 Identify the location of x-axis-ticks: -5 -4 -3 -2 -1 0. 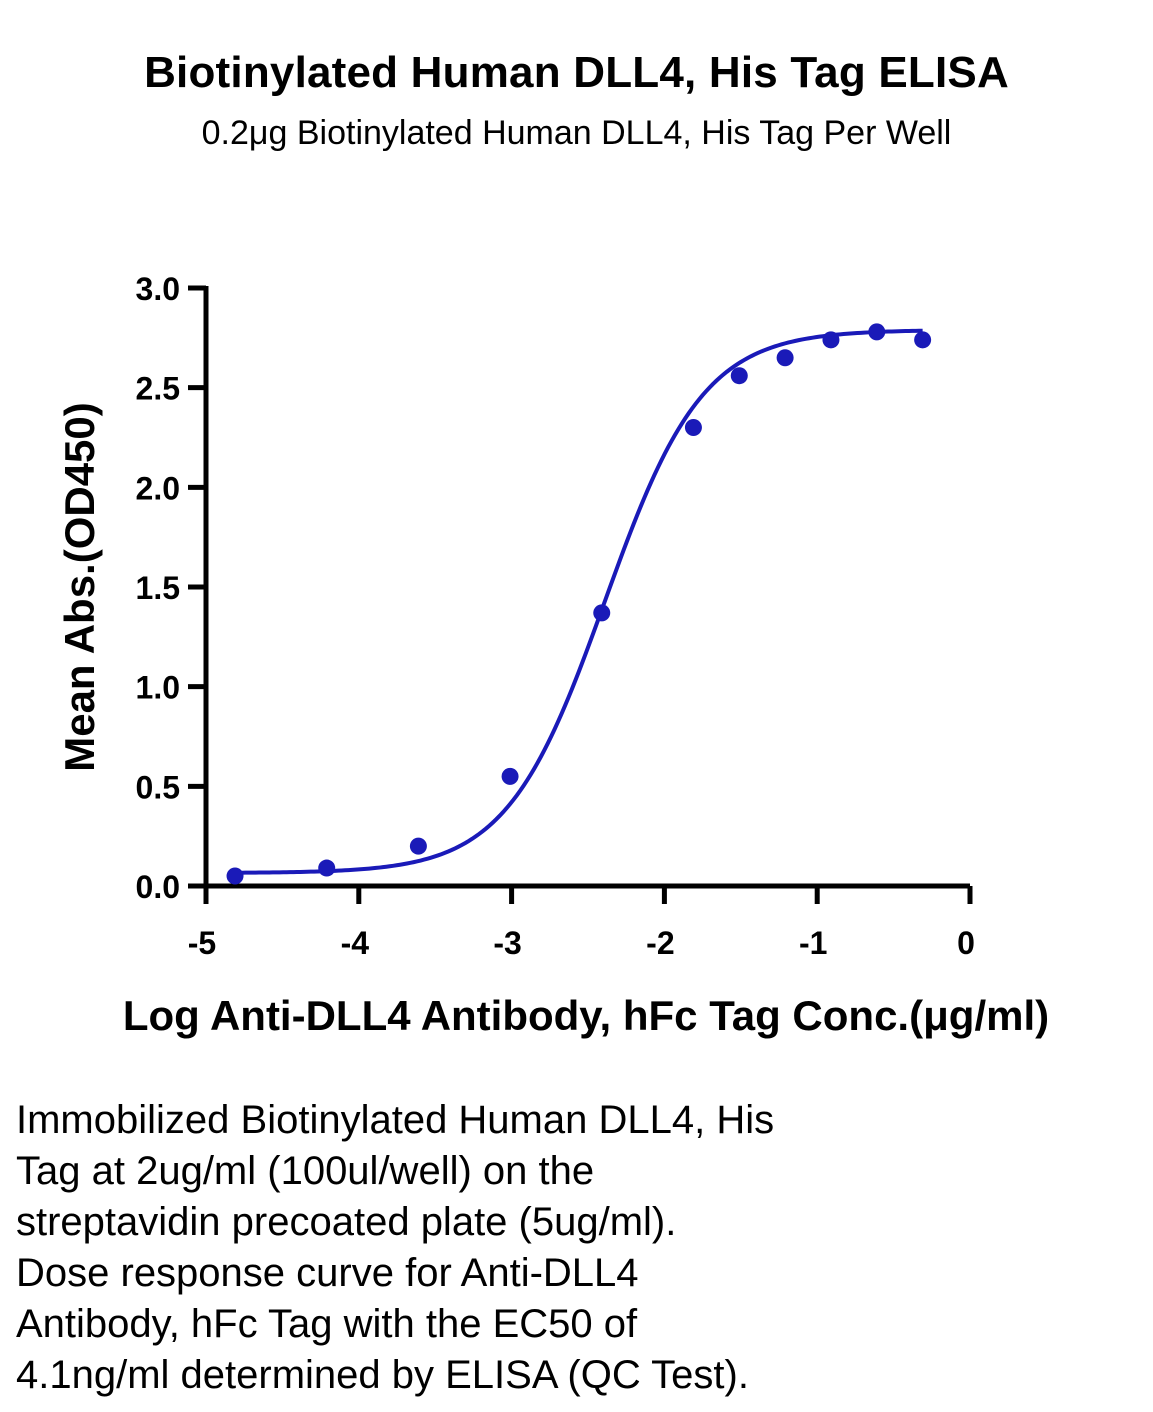
(581, 923).